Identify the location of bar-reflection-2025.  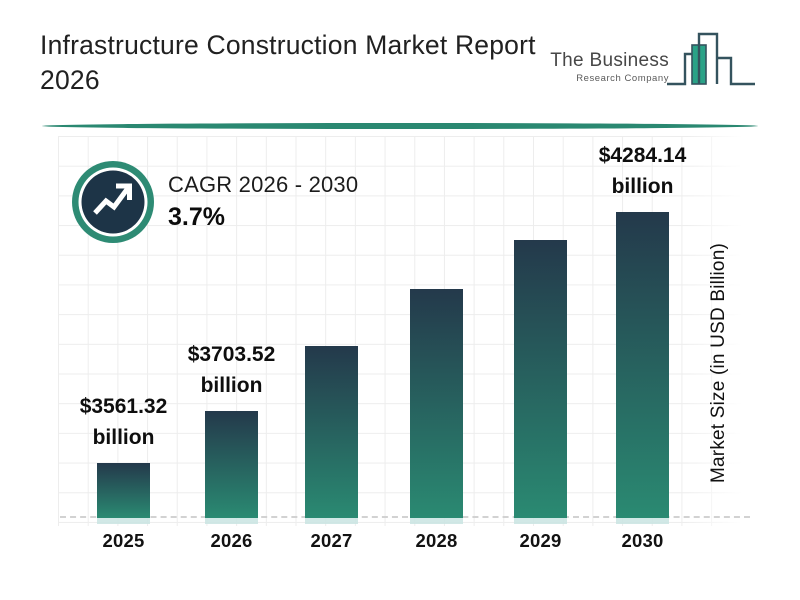
(123, 521).